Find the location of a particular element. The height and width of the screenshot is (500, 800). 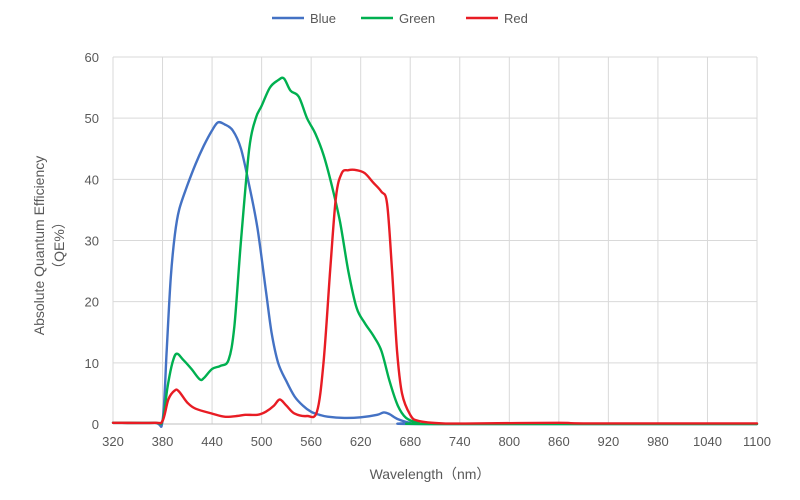

legend-label-blue: Blue is located at coordinates (323, 18).